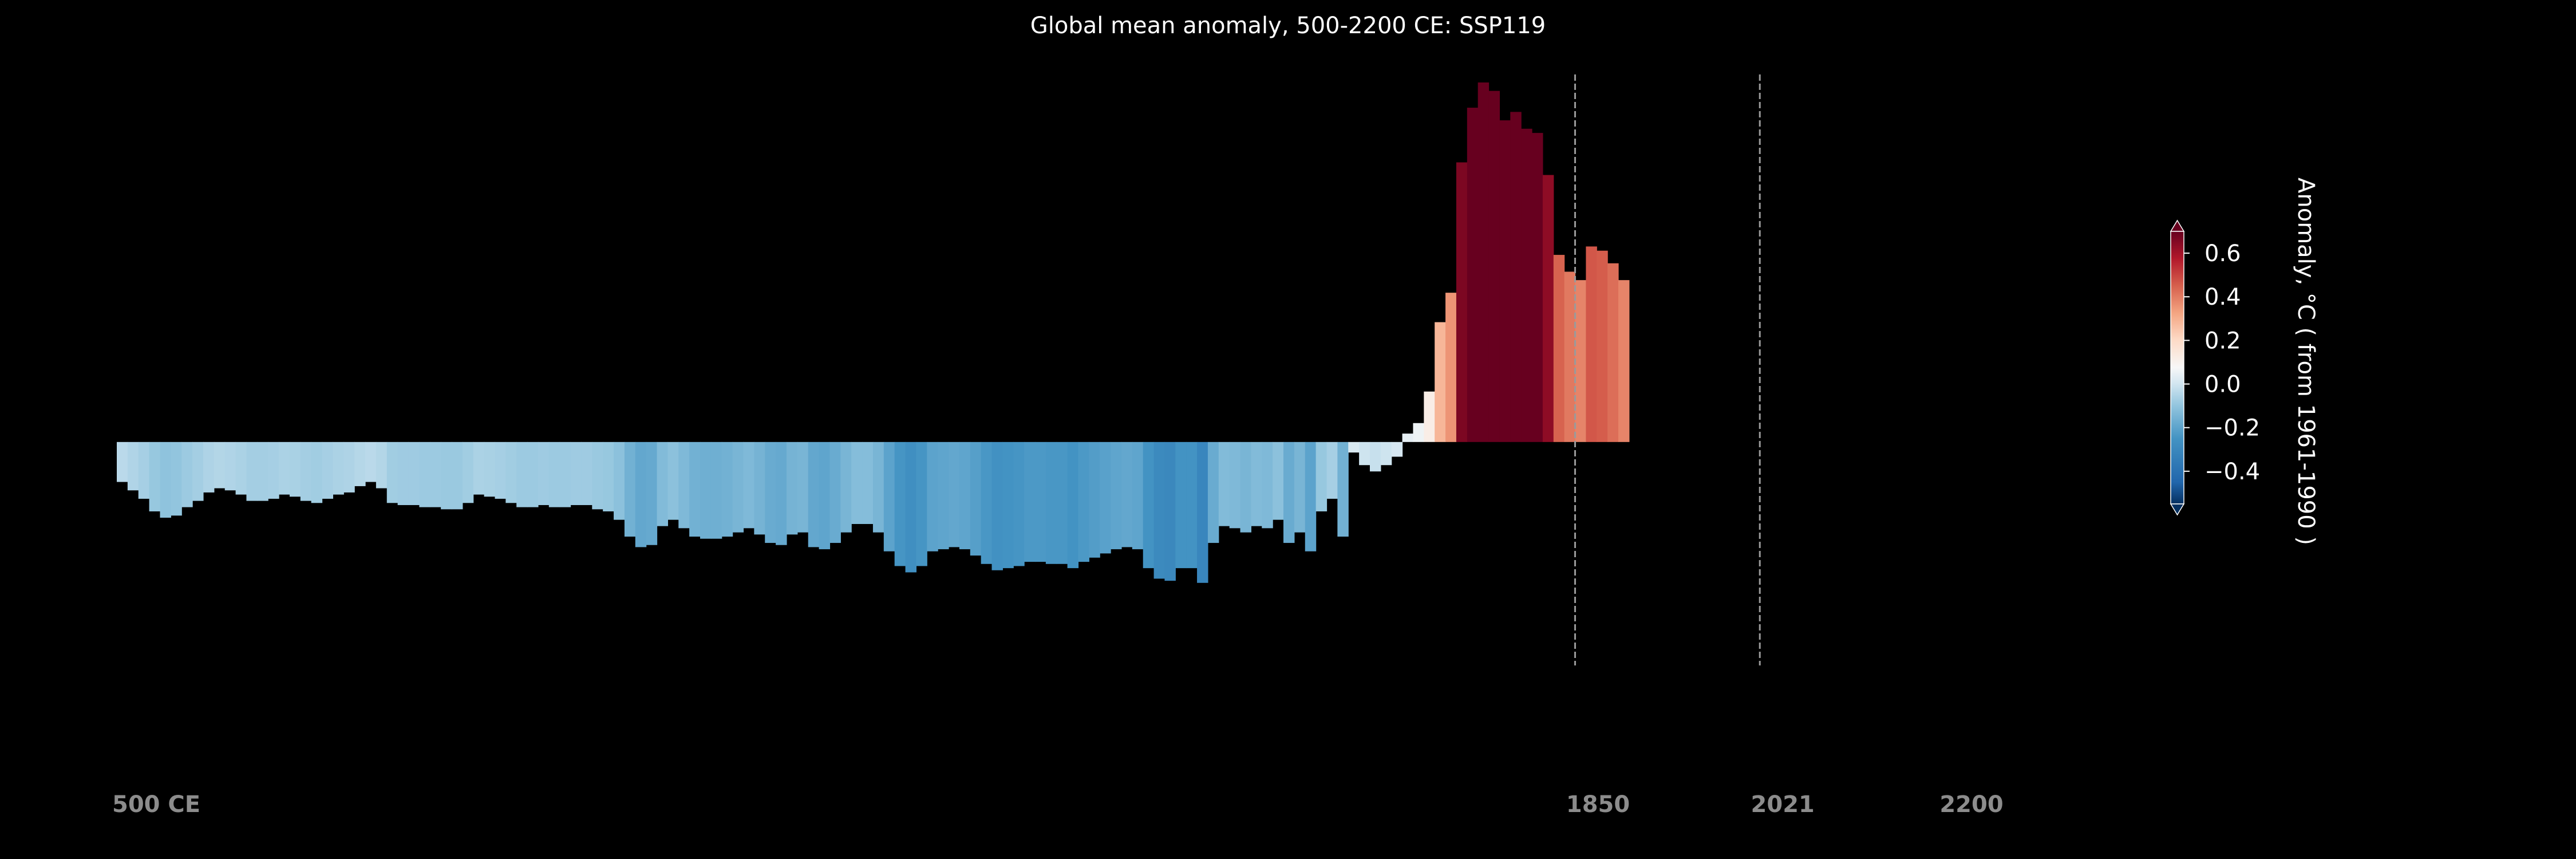 This screenshot has width=2576, height=859. Describe the element at coordinates (1288, 26) in the screenshot. I see `chart-title: Global mean anomaly, 500-2200 CE: SSP119` at that location.